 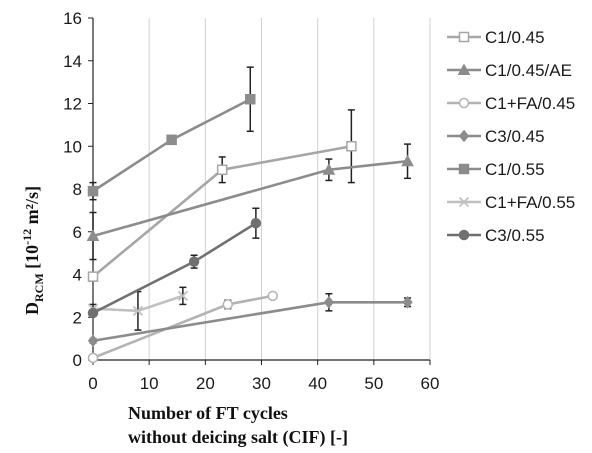 What do you see at coordinates (77, 232) in the screenshot?
I see `y-tick-label: 6` at bounding box center [77, 232].